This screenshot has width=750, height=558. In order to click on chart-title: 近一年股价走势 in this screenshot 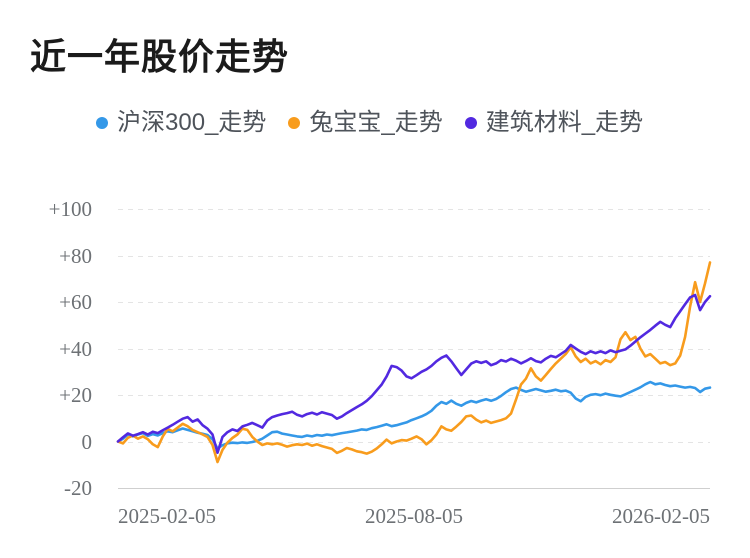, I will do `click(160, 56)`.